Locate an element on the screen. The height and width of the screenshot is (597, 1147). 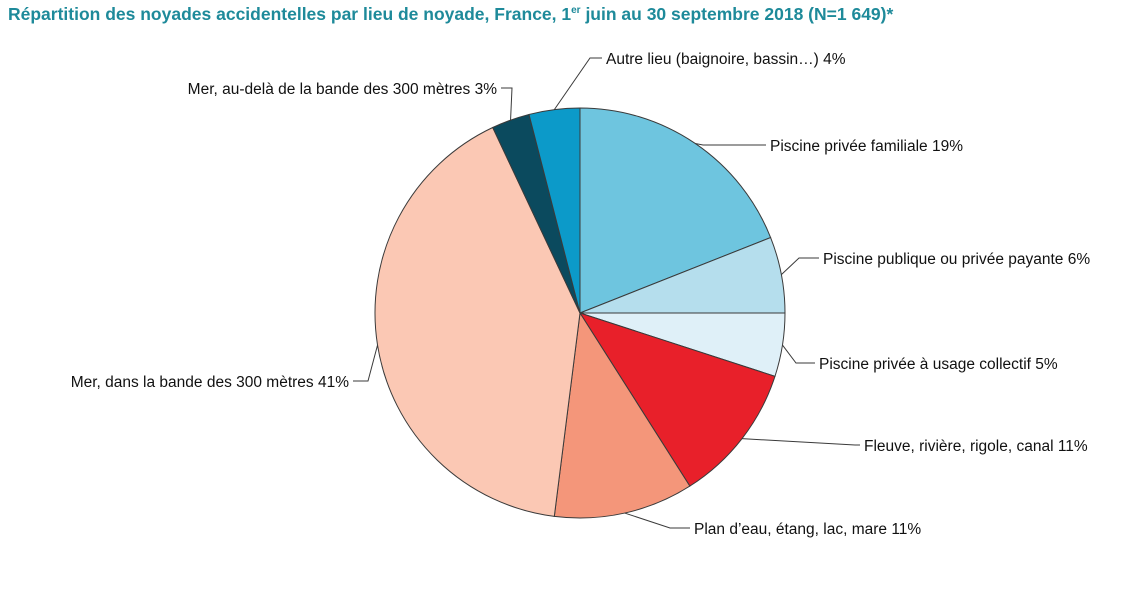
slice-label: Fleuve, rivière, rigole, canal 11% is located at coordinates (976, 446).